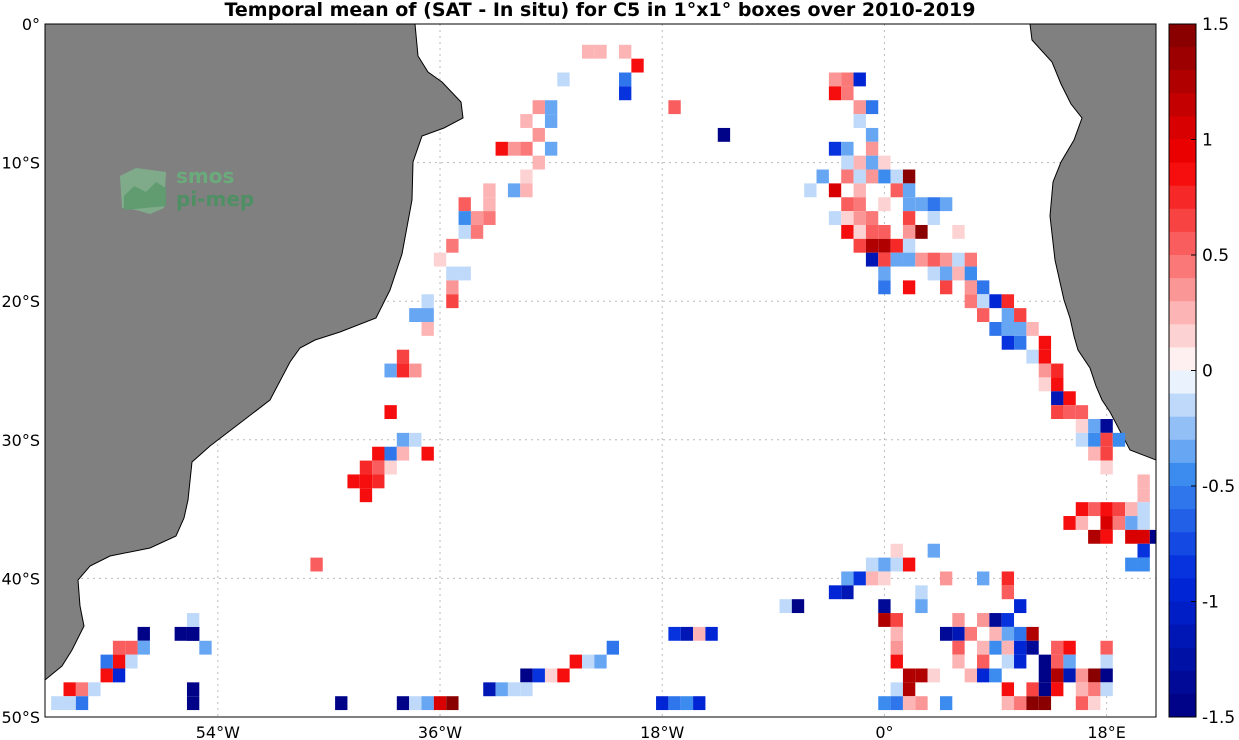  Describe the element at coordinates (1207, 141) in the screenshot. I see `colorbar-tick-label: 1` at that location.